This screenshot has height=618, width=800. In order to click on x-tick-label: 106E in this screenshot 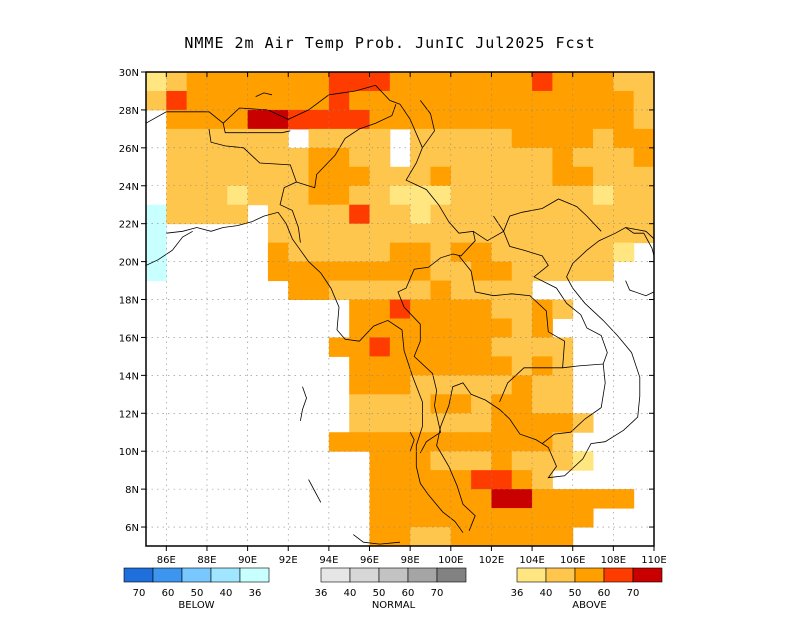, I will do `click(572, 560)`.